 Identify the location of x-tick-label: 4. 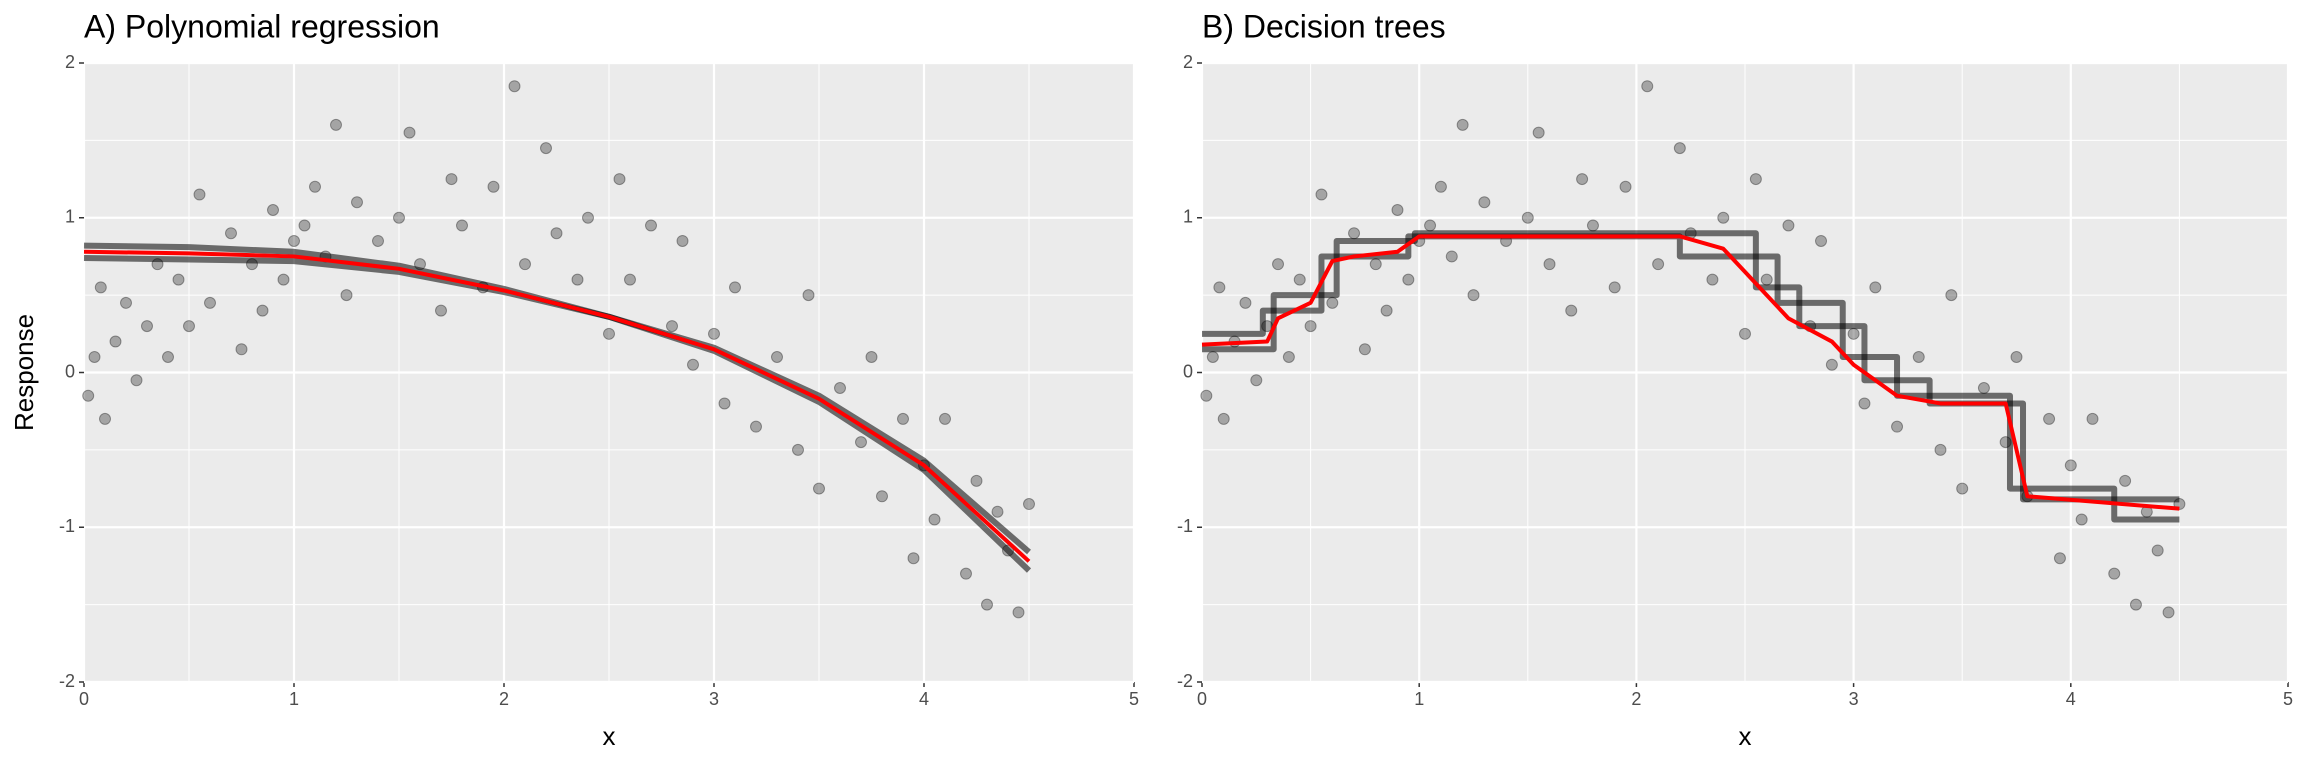
(924, 699).